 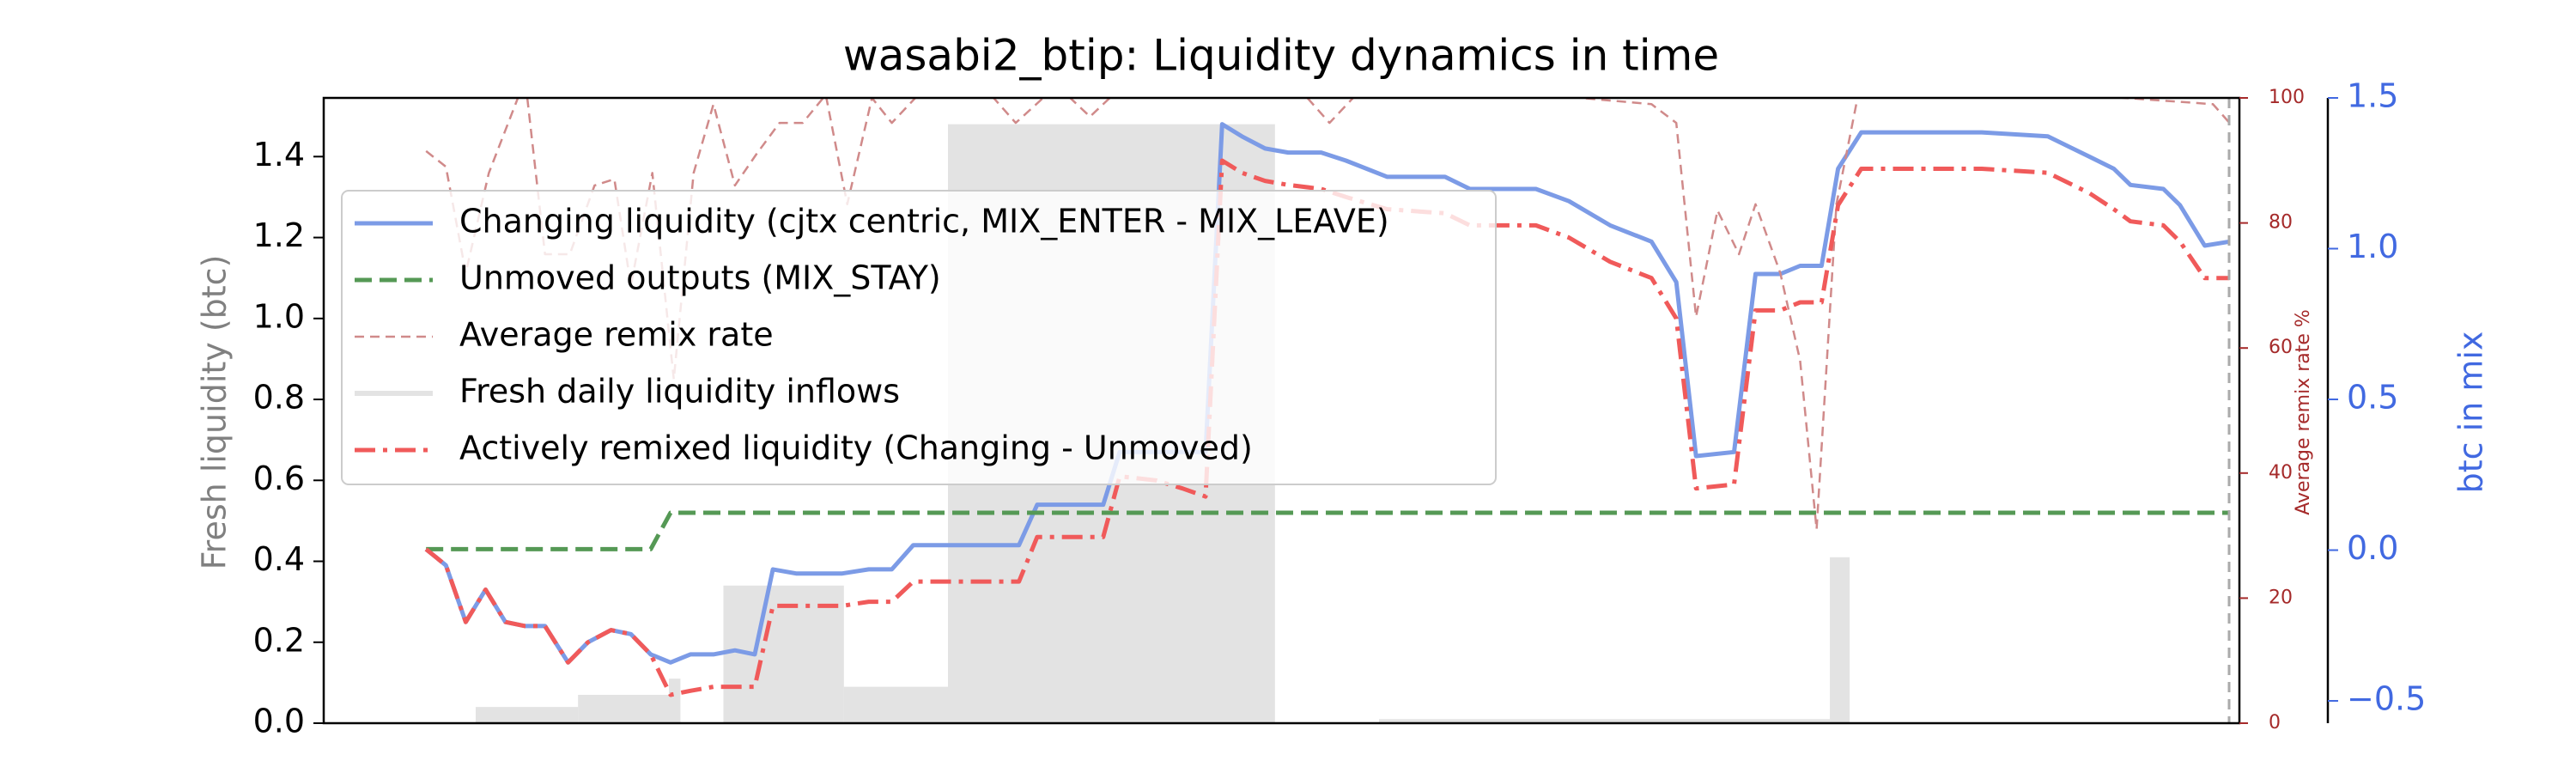 I want to click on series-line, so click(x=1328, y=530).